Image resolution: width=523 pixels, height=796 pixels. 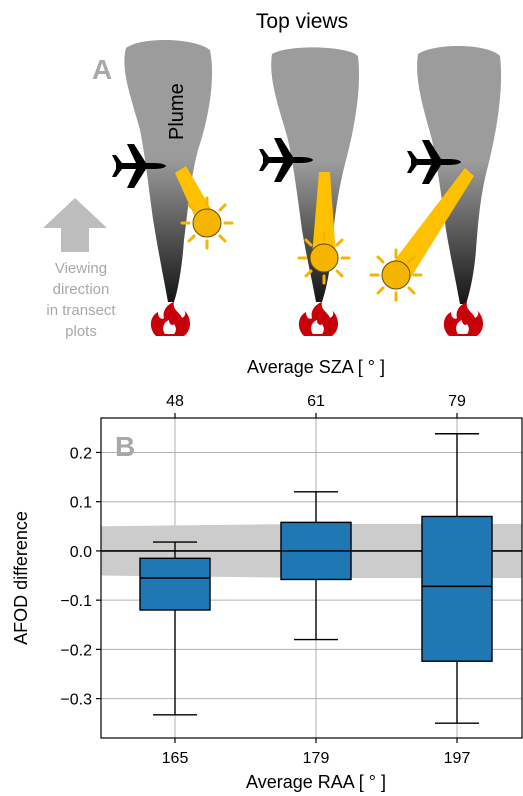 I want to click on viewing-direction-line-4: plots, so click(x=81, y=331).